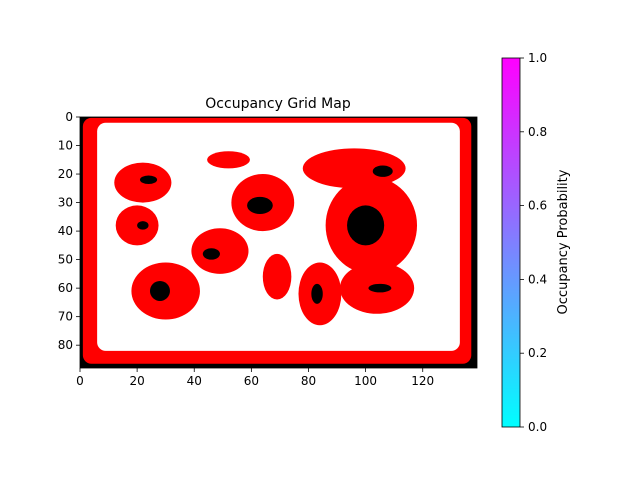 The width and height of the screenshot is (640, 484). I want to click on y-tick-label: 80, so click(65, 345).